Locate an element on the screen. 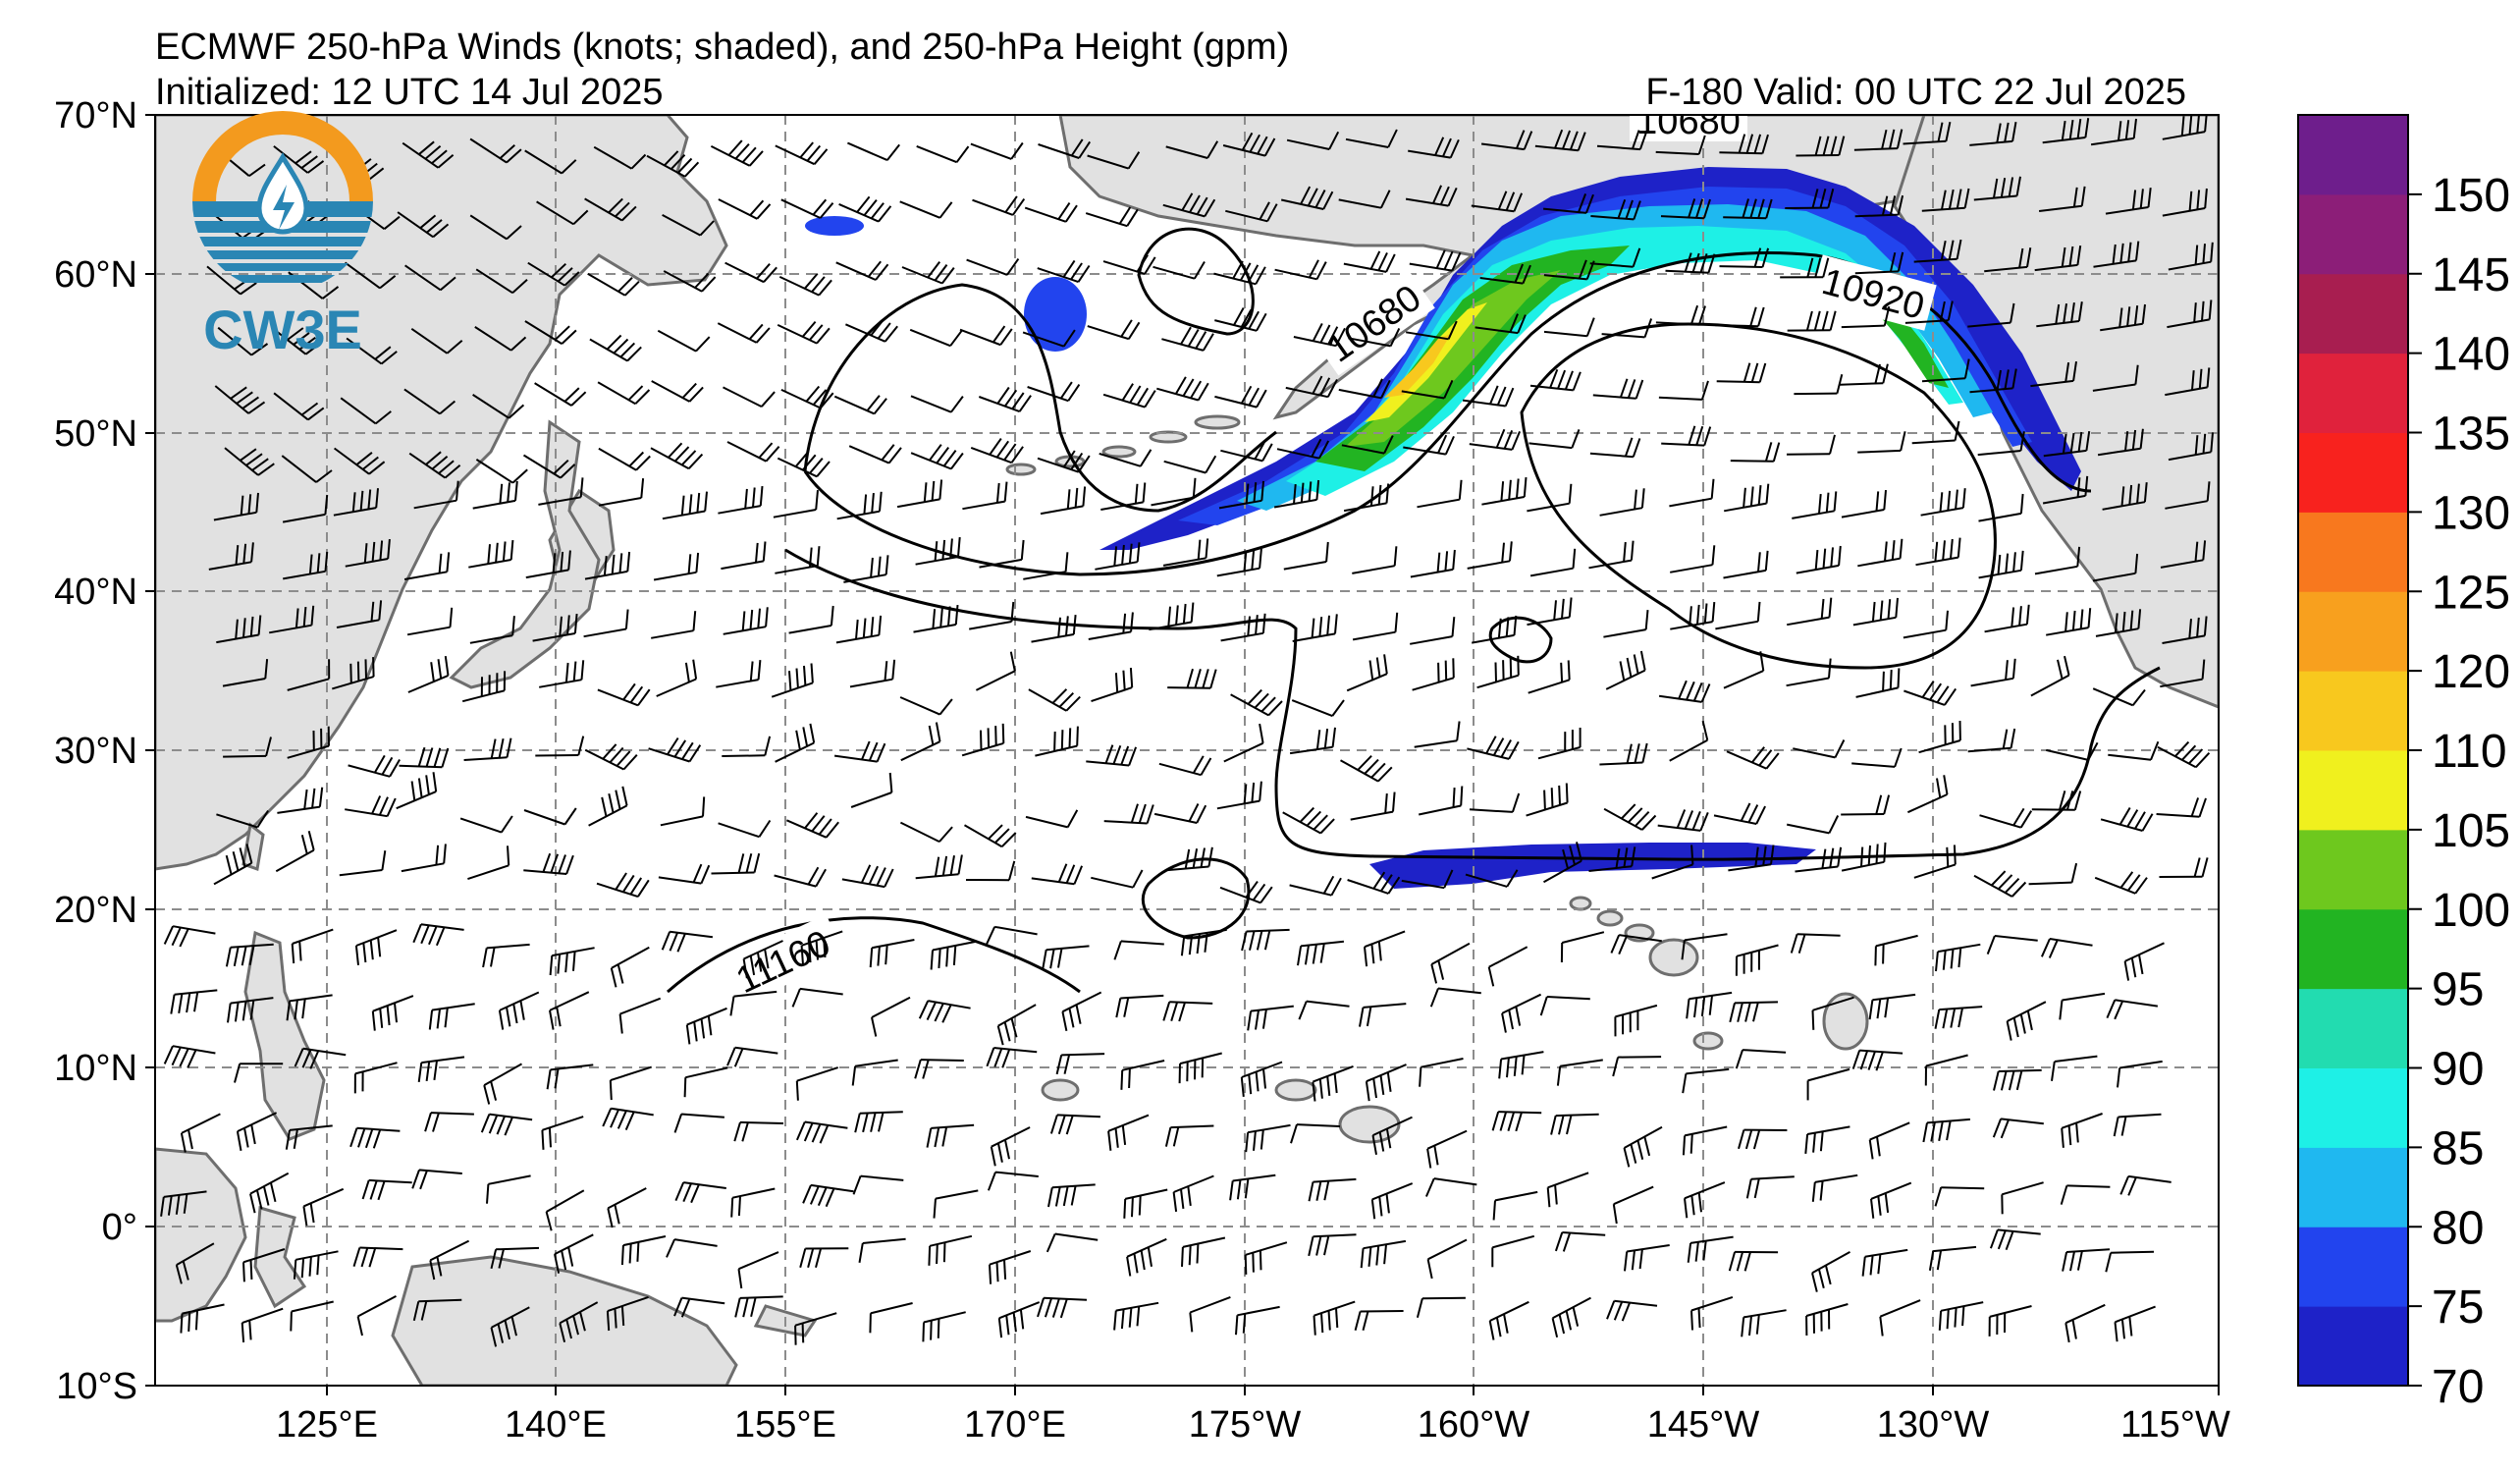  lightning-icon is located at coordinates (284, 207).